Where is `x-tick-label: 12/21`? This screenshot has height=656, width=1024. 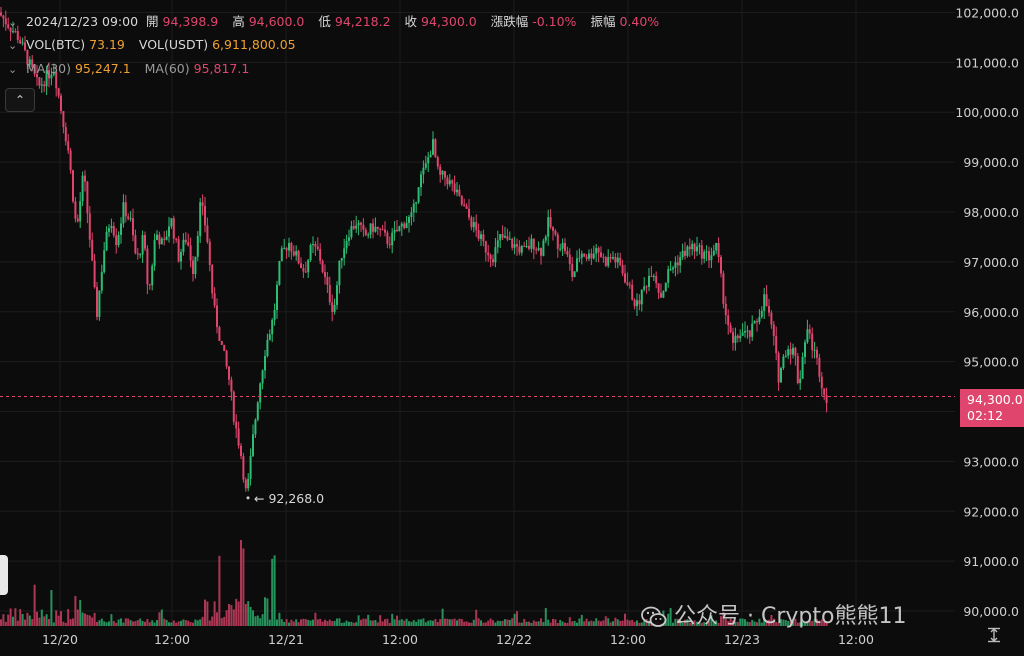 x-tick-label: 12/21 is located at coordinates (286, 639).